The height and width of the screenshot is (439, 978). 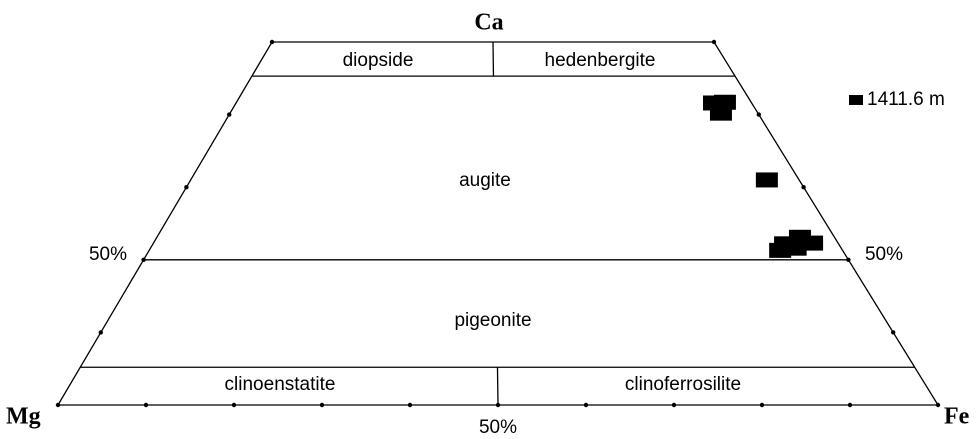 I want to click on legend-label: 1411.6 m, so click(x=906, y=99).